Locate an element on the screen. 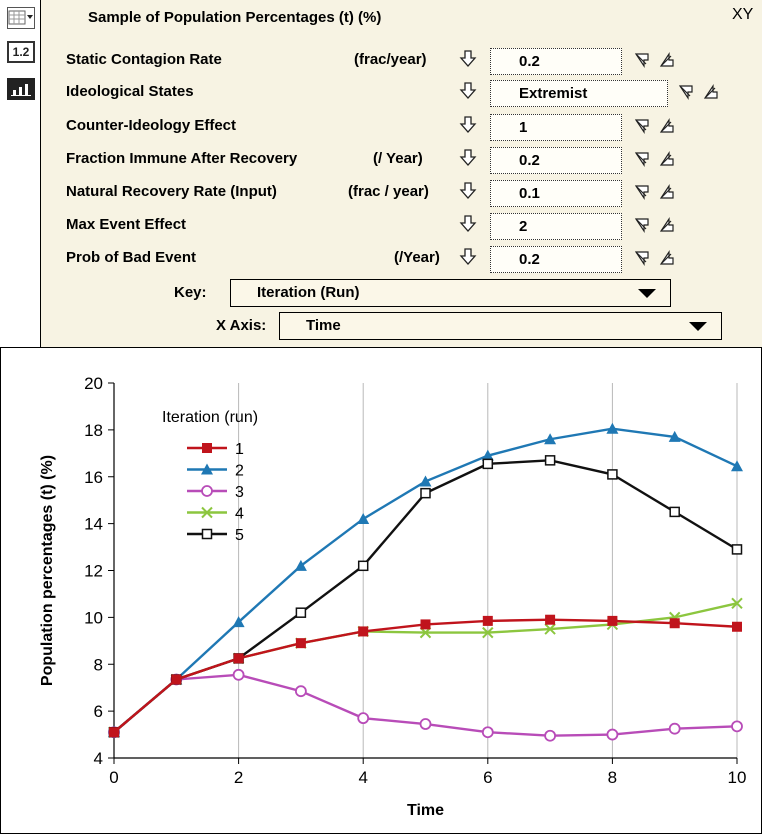 Image resolution: width=762 pixels, height=834 pixels. legend-item: 1 is located at coordinates (215, 449).